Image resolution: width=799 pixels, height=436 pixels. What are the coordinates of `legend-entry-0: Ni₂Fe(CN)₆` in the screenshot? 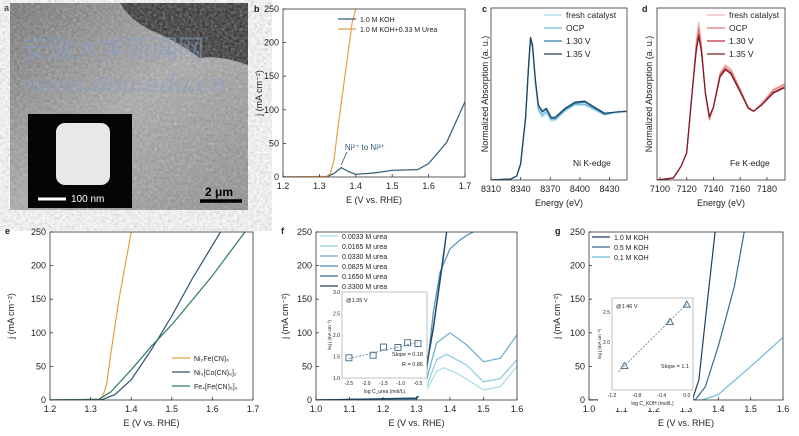 It's located at (211, 359).